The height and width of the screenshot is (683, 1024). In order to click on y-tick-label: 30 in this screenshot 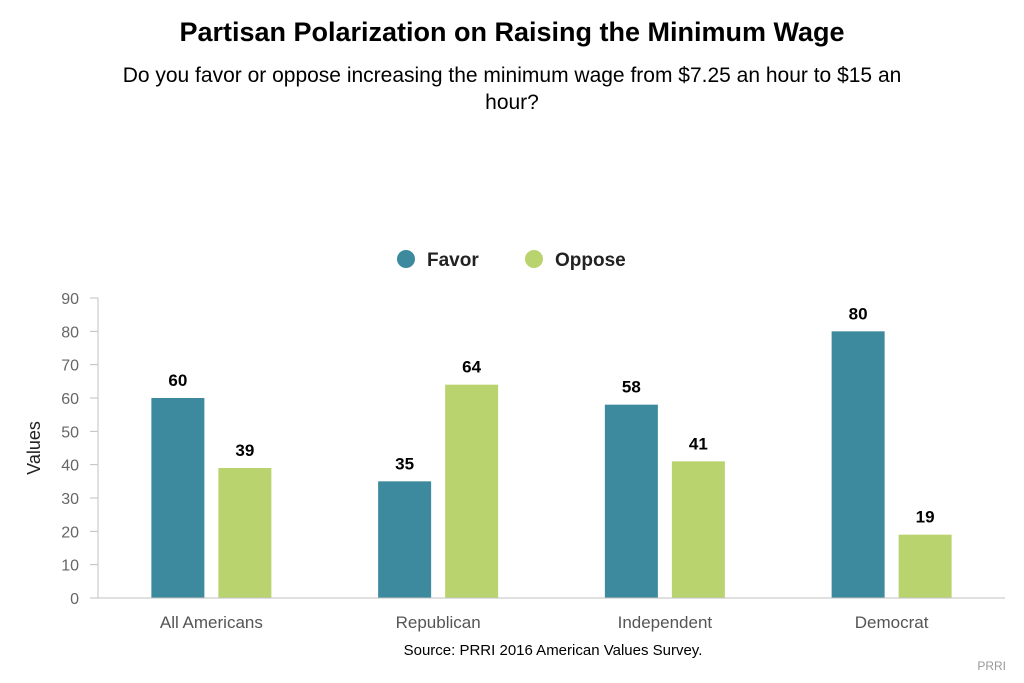, I will do `click(70, 499)`.